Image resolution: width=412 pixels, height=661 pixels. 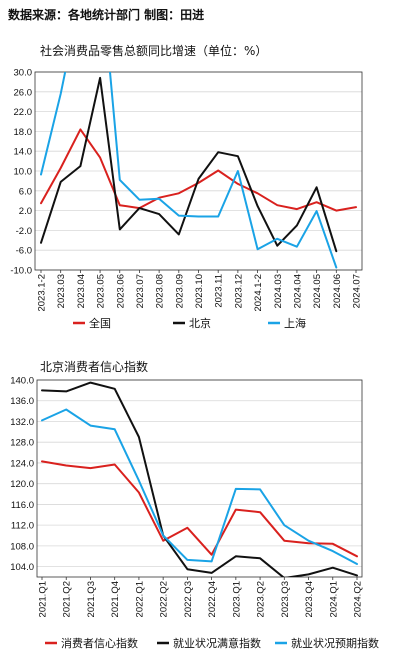 What do you see at coordinates (261, 599) in the screenshot?
I see `chart1-x-tick-label: 2023.Q2` at bounding box center [261, 599].